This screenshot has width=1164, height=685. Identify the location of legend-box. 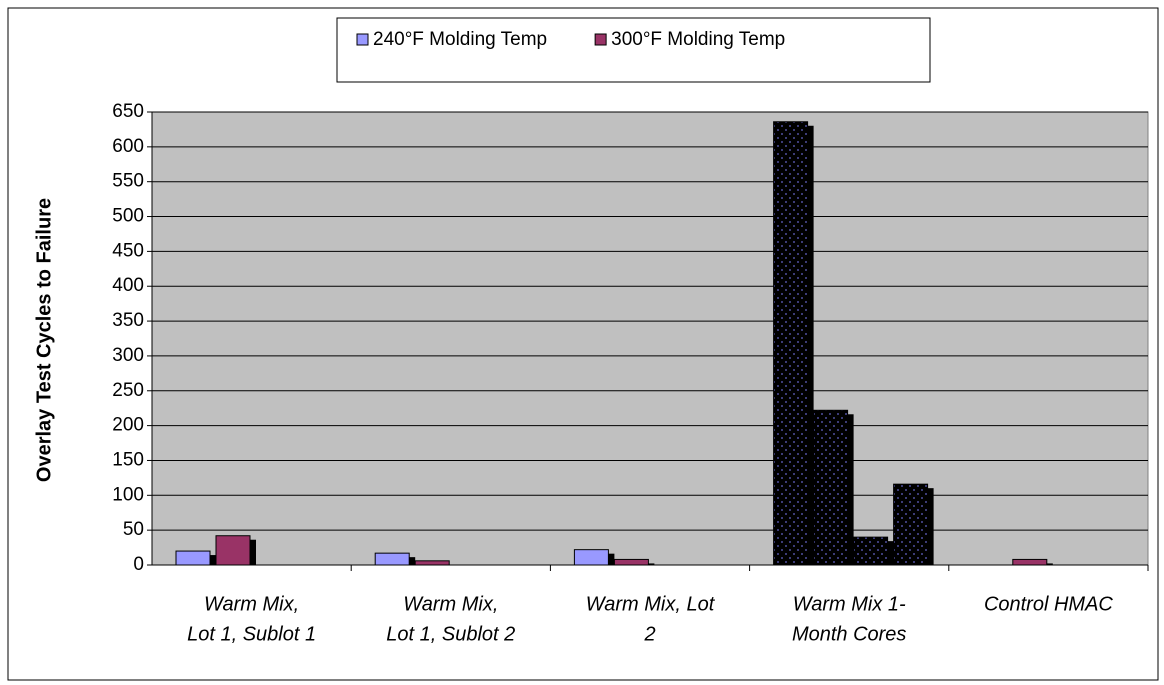
(633, 50).